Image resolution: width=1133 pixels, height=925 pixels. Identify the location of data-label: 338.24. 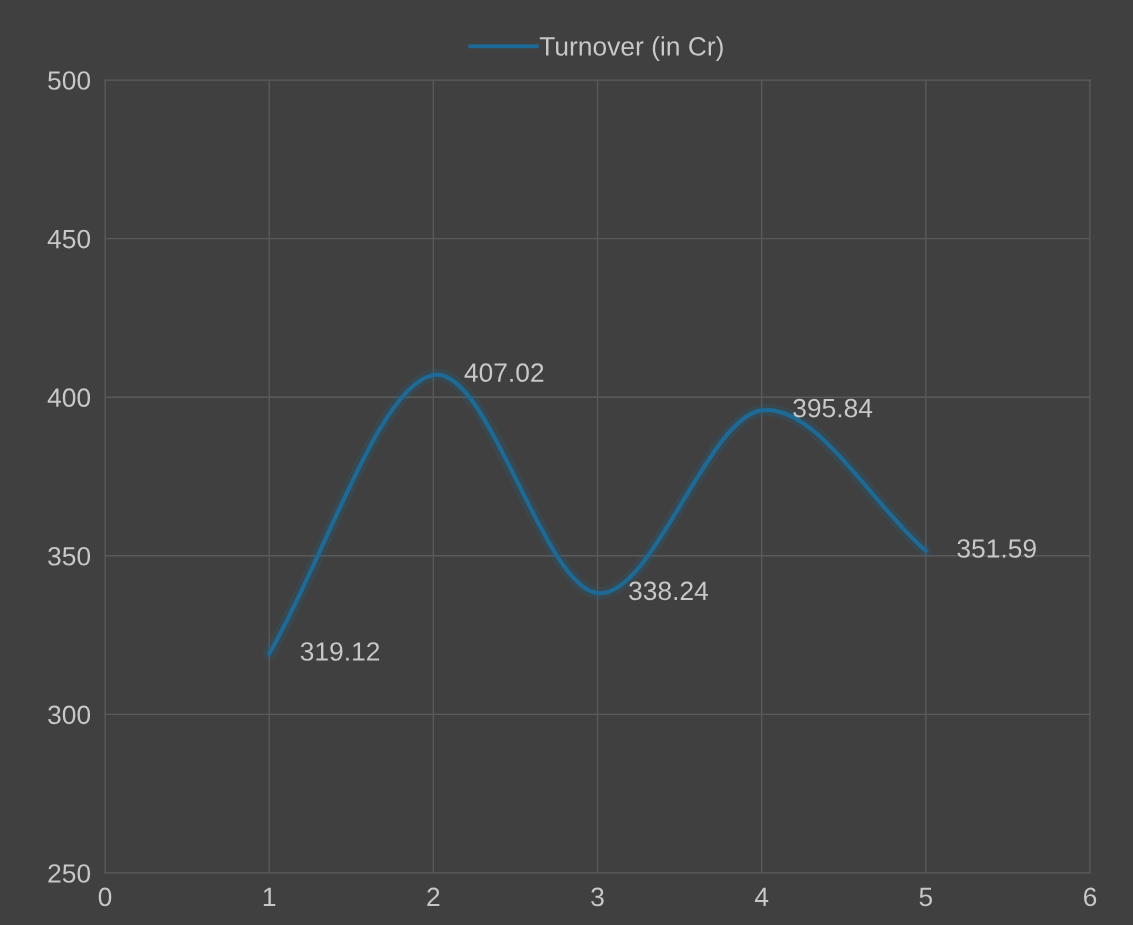
(668, 591).